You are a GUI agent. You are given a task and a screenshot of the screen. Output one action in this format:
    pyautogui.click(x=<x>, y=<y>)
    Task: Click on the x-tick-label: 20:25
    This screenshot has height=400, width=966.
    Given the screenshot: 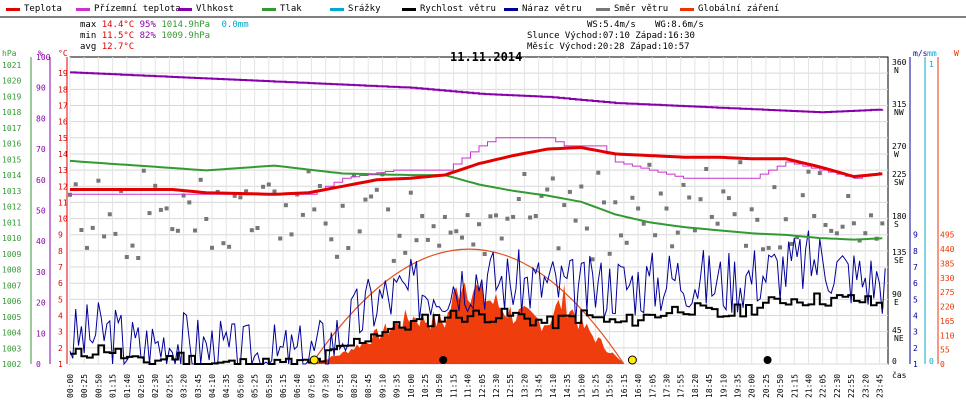 What is the action you would take?
    pyautogui.click(x=766, y=386)
    